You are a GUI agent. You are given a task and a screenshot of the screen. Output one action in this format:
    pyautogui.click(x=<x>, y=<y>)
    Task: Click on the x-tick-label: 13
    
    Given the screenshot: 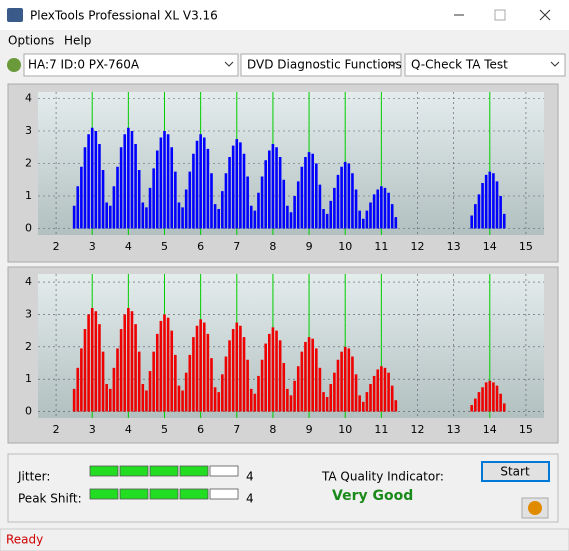 What is the action you would take?
    pyautogui.click(x=454, y=429)
    